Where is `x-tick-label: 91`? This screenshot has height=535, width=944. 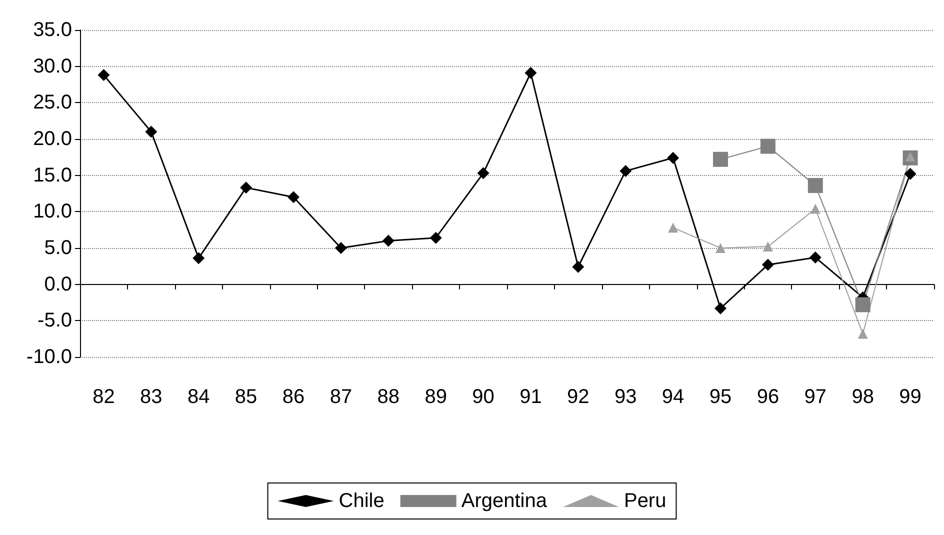 x-tick-label: 91 is located at coordinates (531, 397).